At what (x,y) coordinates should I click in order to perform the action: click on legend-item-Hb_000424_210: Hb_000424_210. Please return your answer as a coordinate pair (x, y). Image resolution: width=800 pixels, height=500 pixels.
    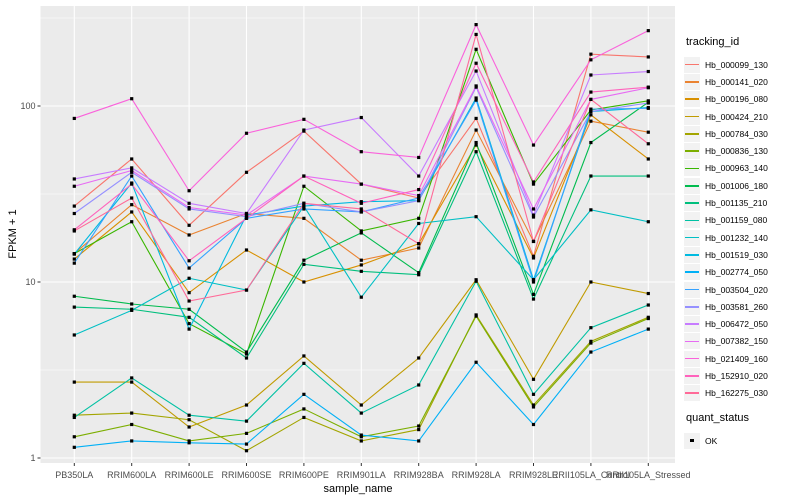
    Looking at the image, I should click on (741, 116).